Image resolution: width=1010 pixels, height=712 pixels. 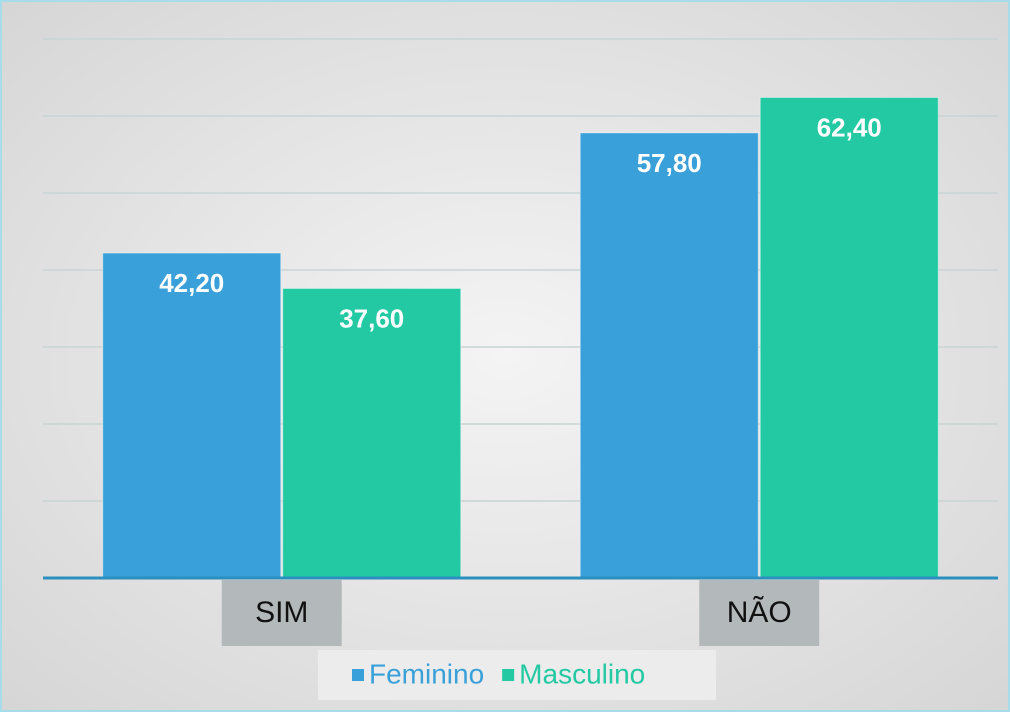 I want to click on data-label: 57,80, so click(x=669, y=163).